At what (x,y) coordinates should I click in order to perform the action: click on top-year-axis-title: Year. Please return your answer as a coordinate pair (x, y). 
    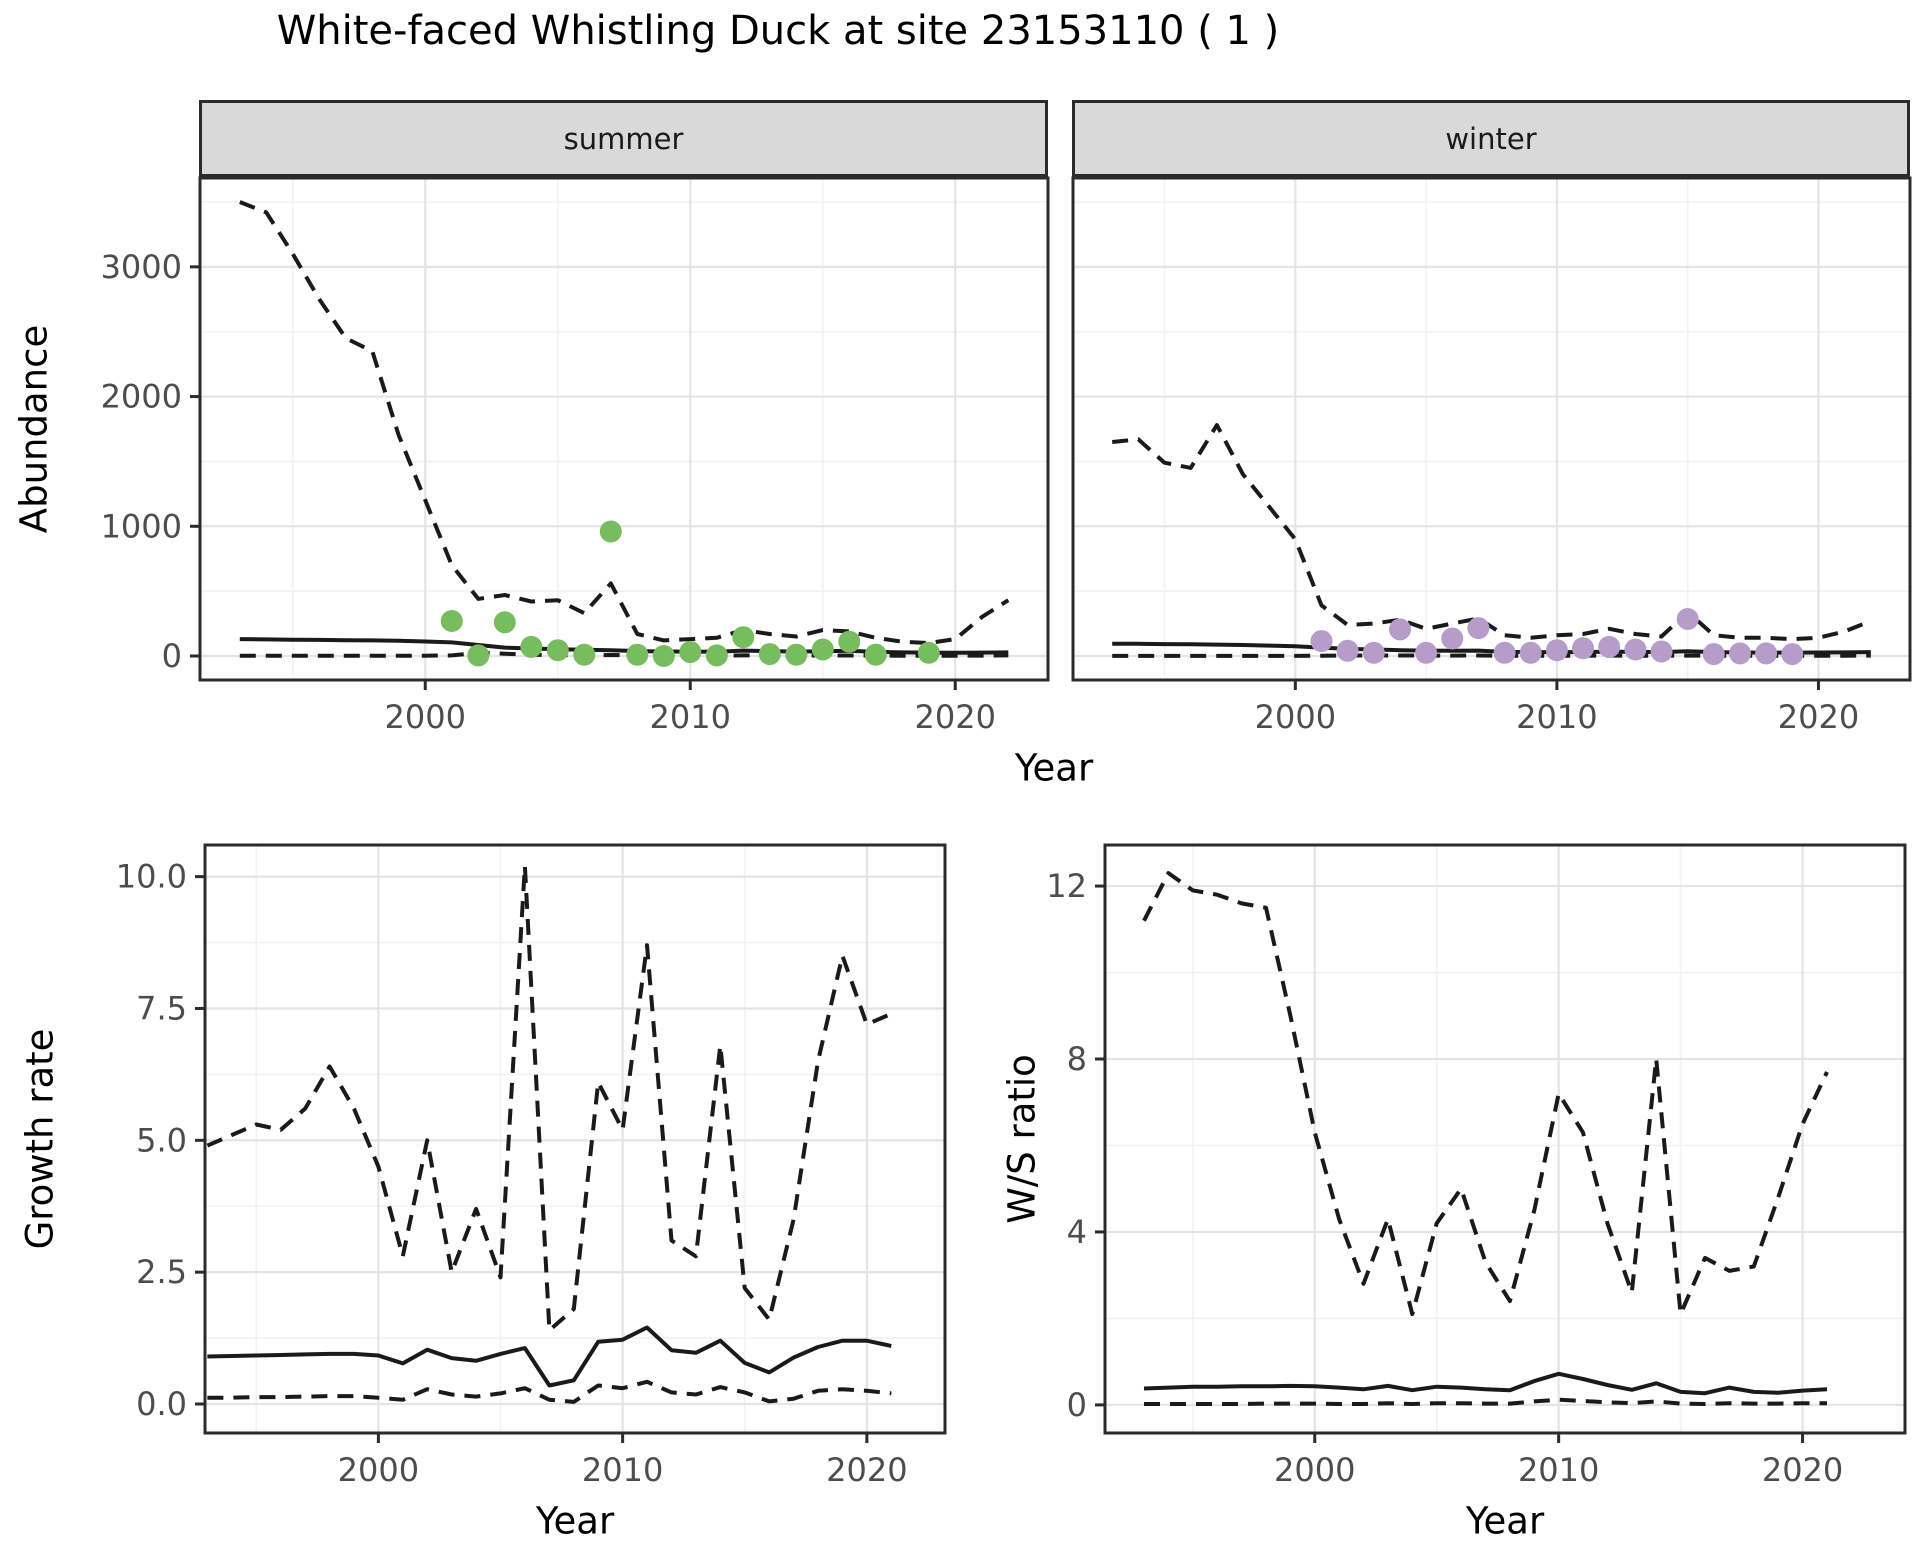
    Looking at the image, I should click on (1054, 768).